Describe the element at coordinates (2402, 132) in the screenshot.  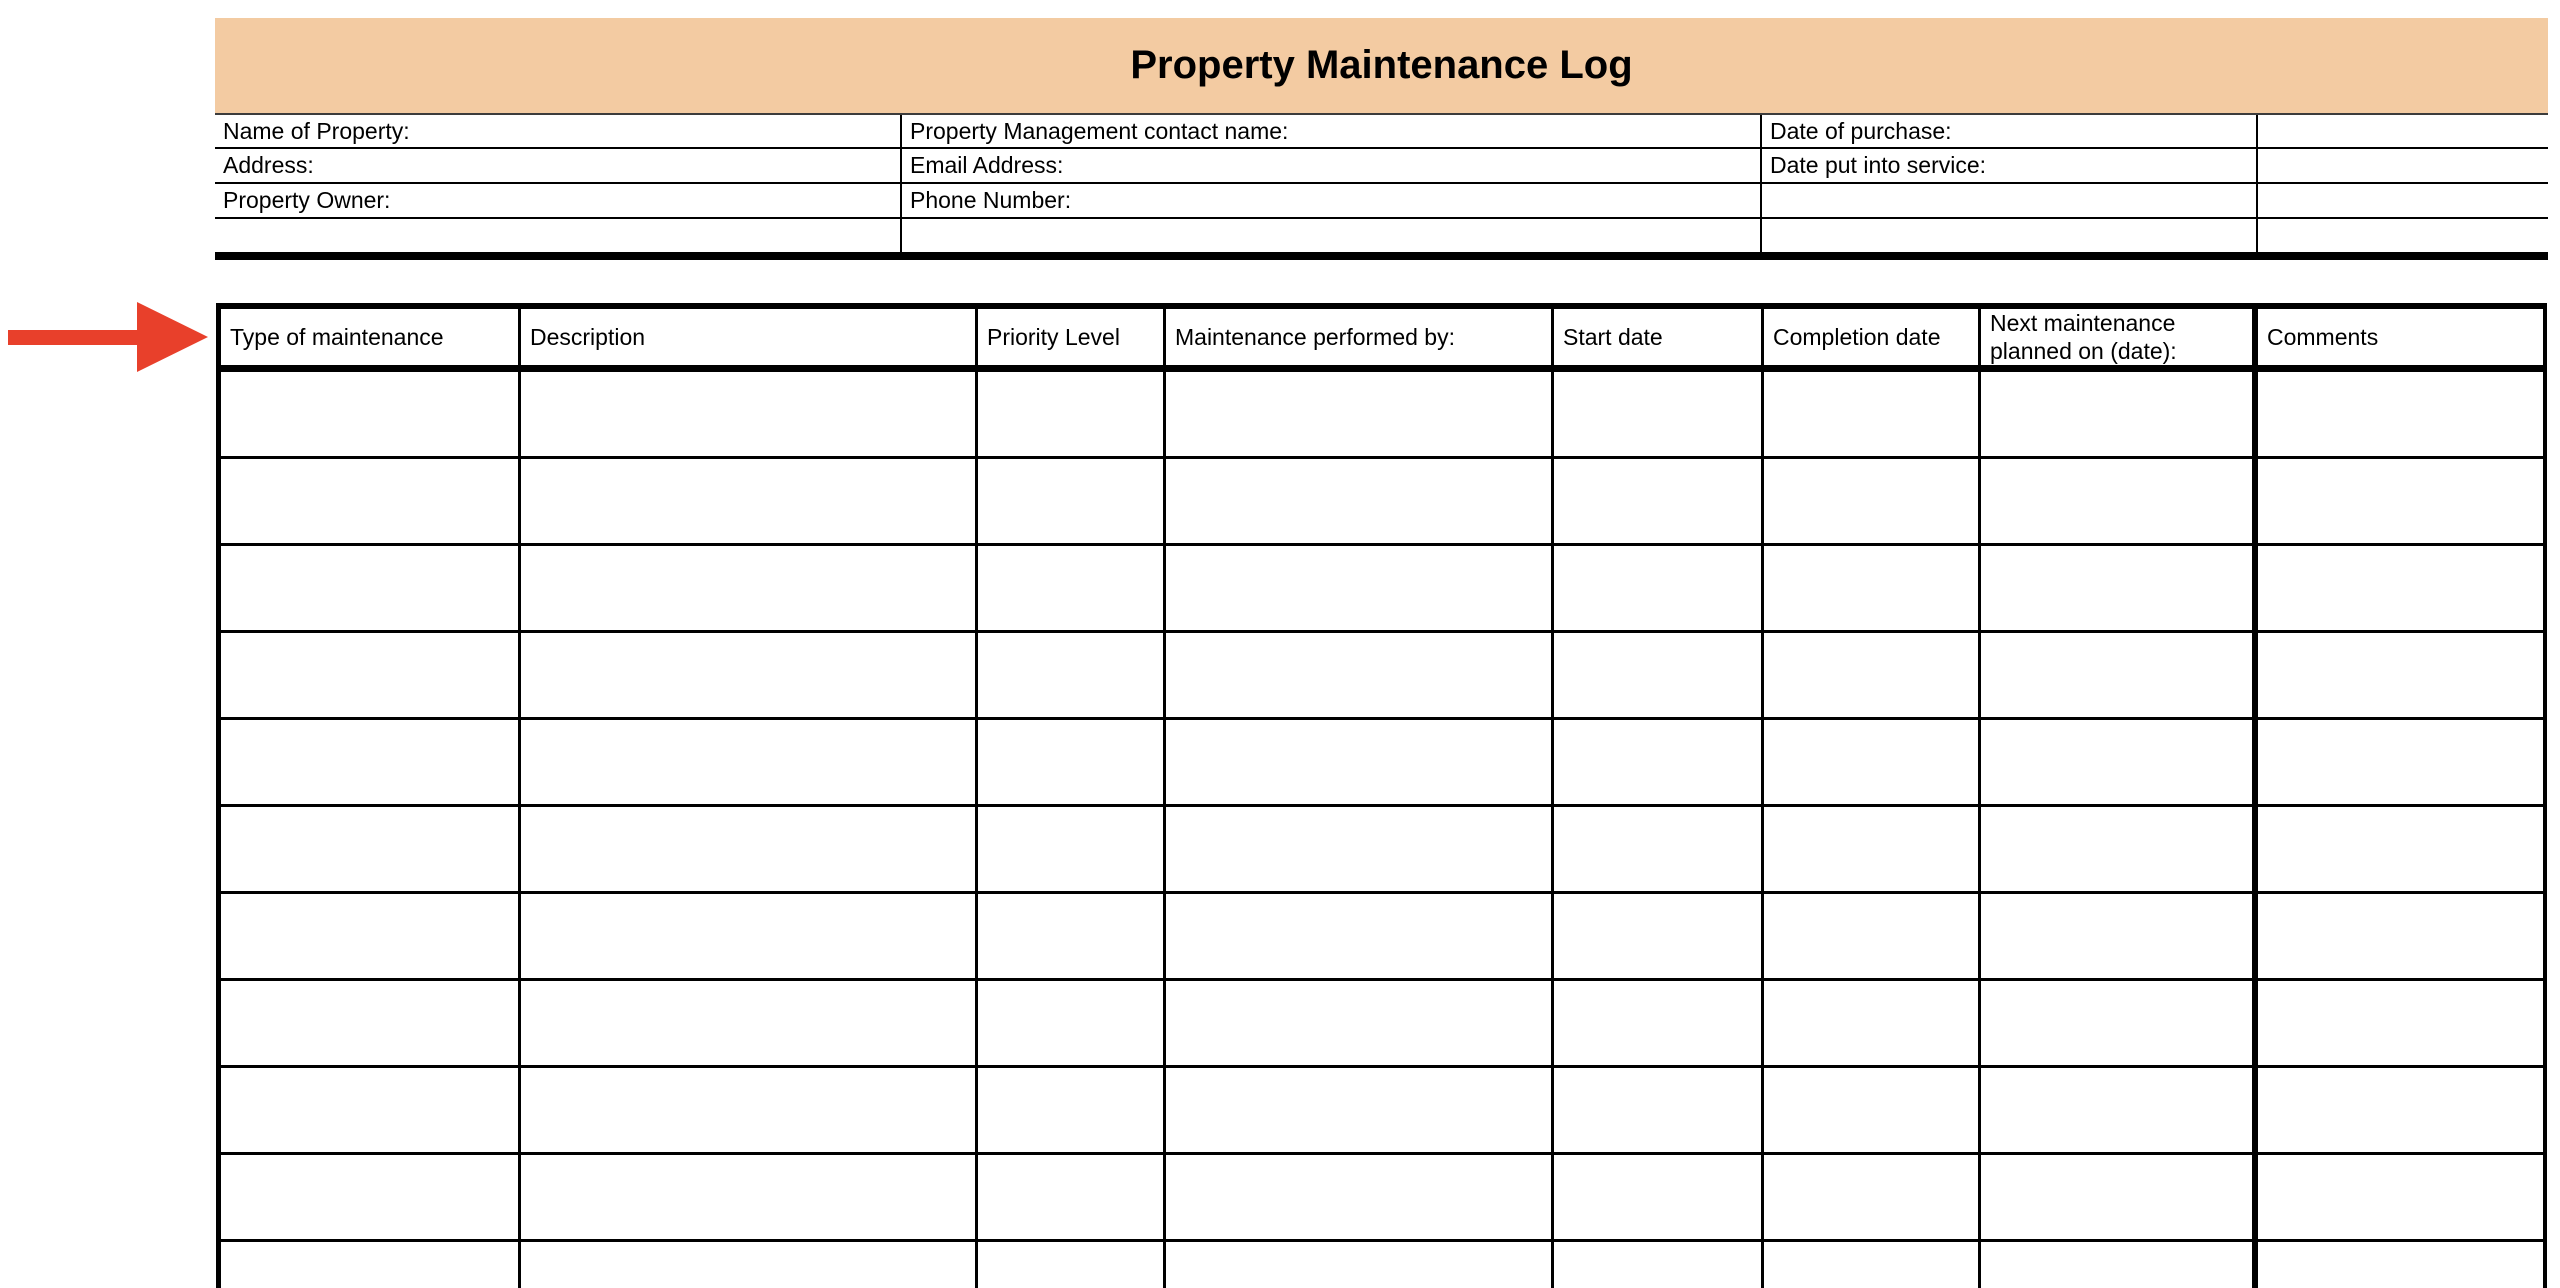
I see `field-date-of-purchase` at that location.